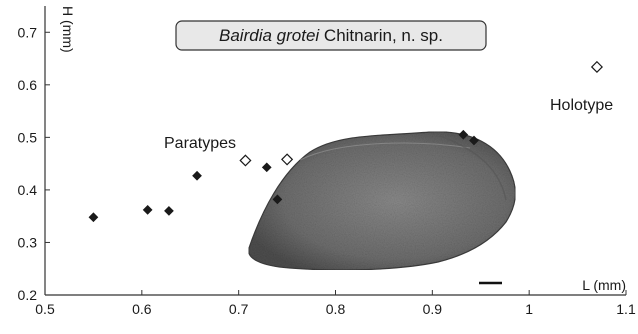 Image resolution: width=638 pixels, height=334 pixels. I want to click on annotation-holotype: Holotype, so click(581, 105).